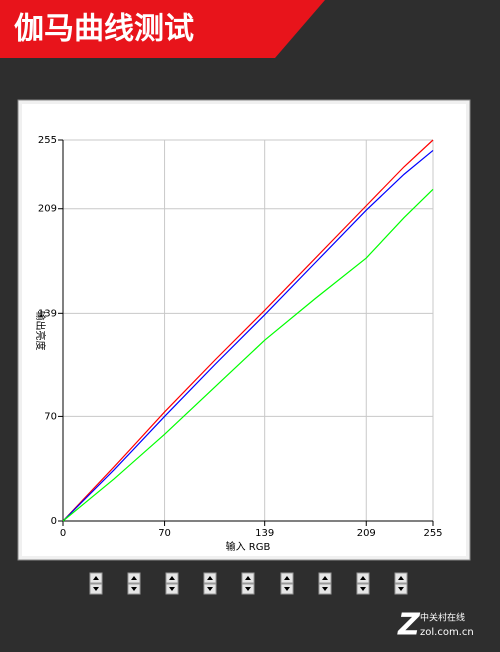  What do you see at coordinates (432, 533) in the screenshot?
I see `x-tick-label: 255` at bounding box center [432, 533].